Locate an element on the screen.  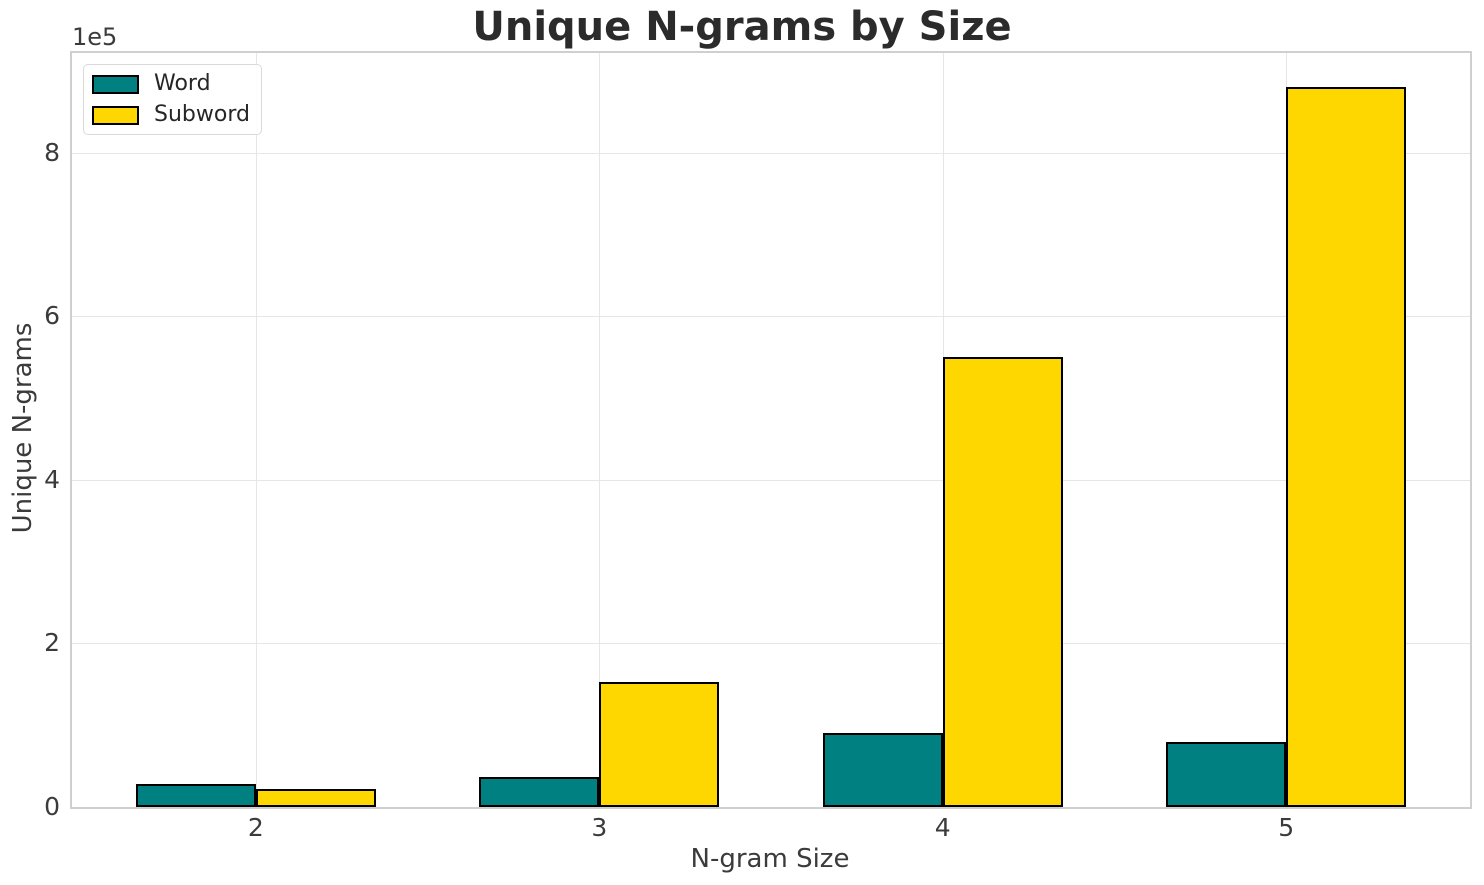
legend-swatch-word is located at coordinates (115, 84).